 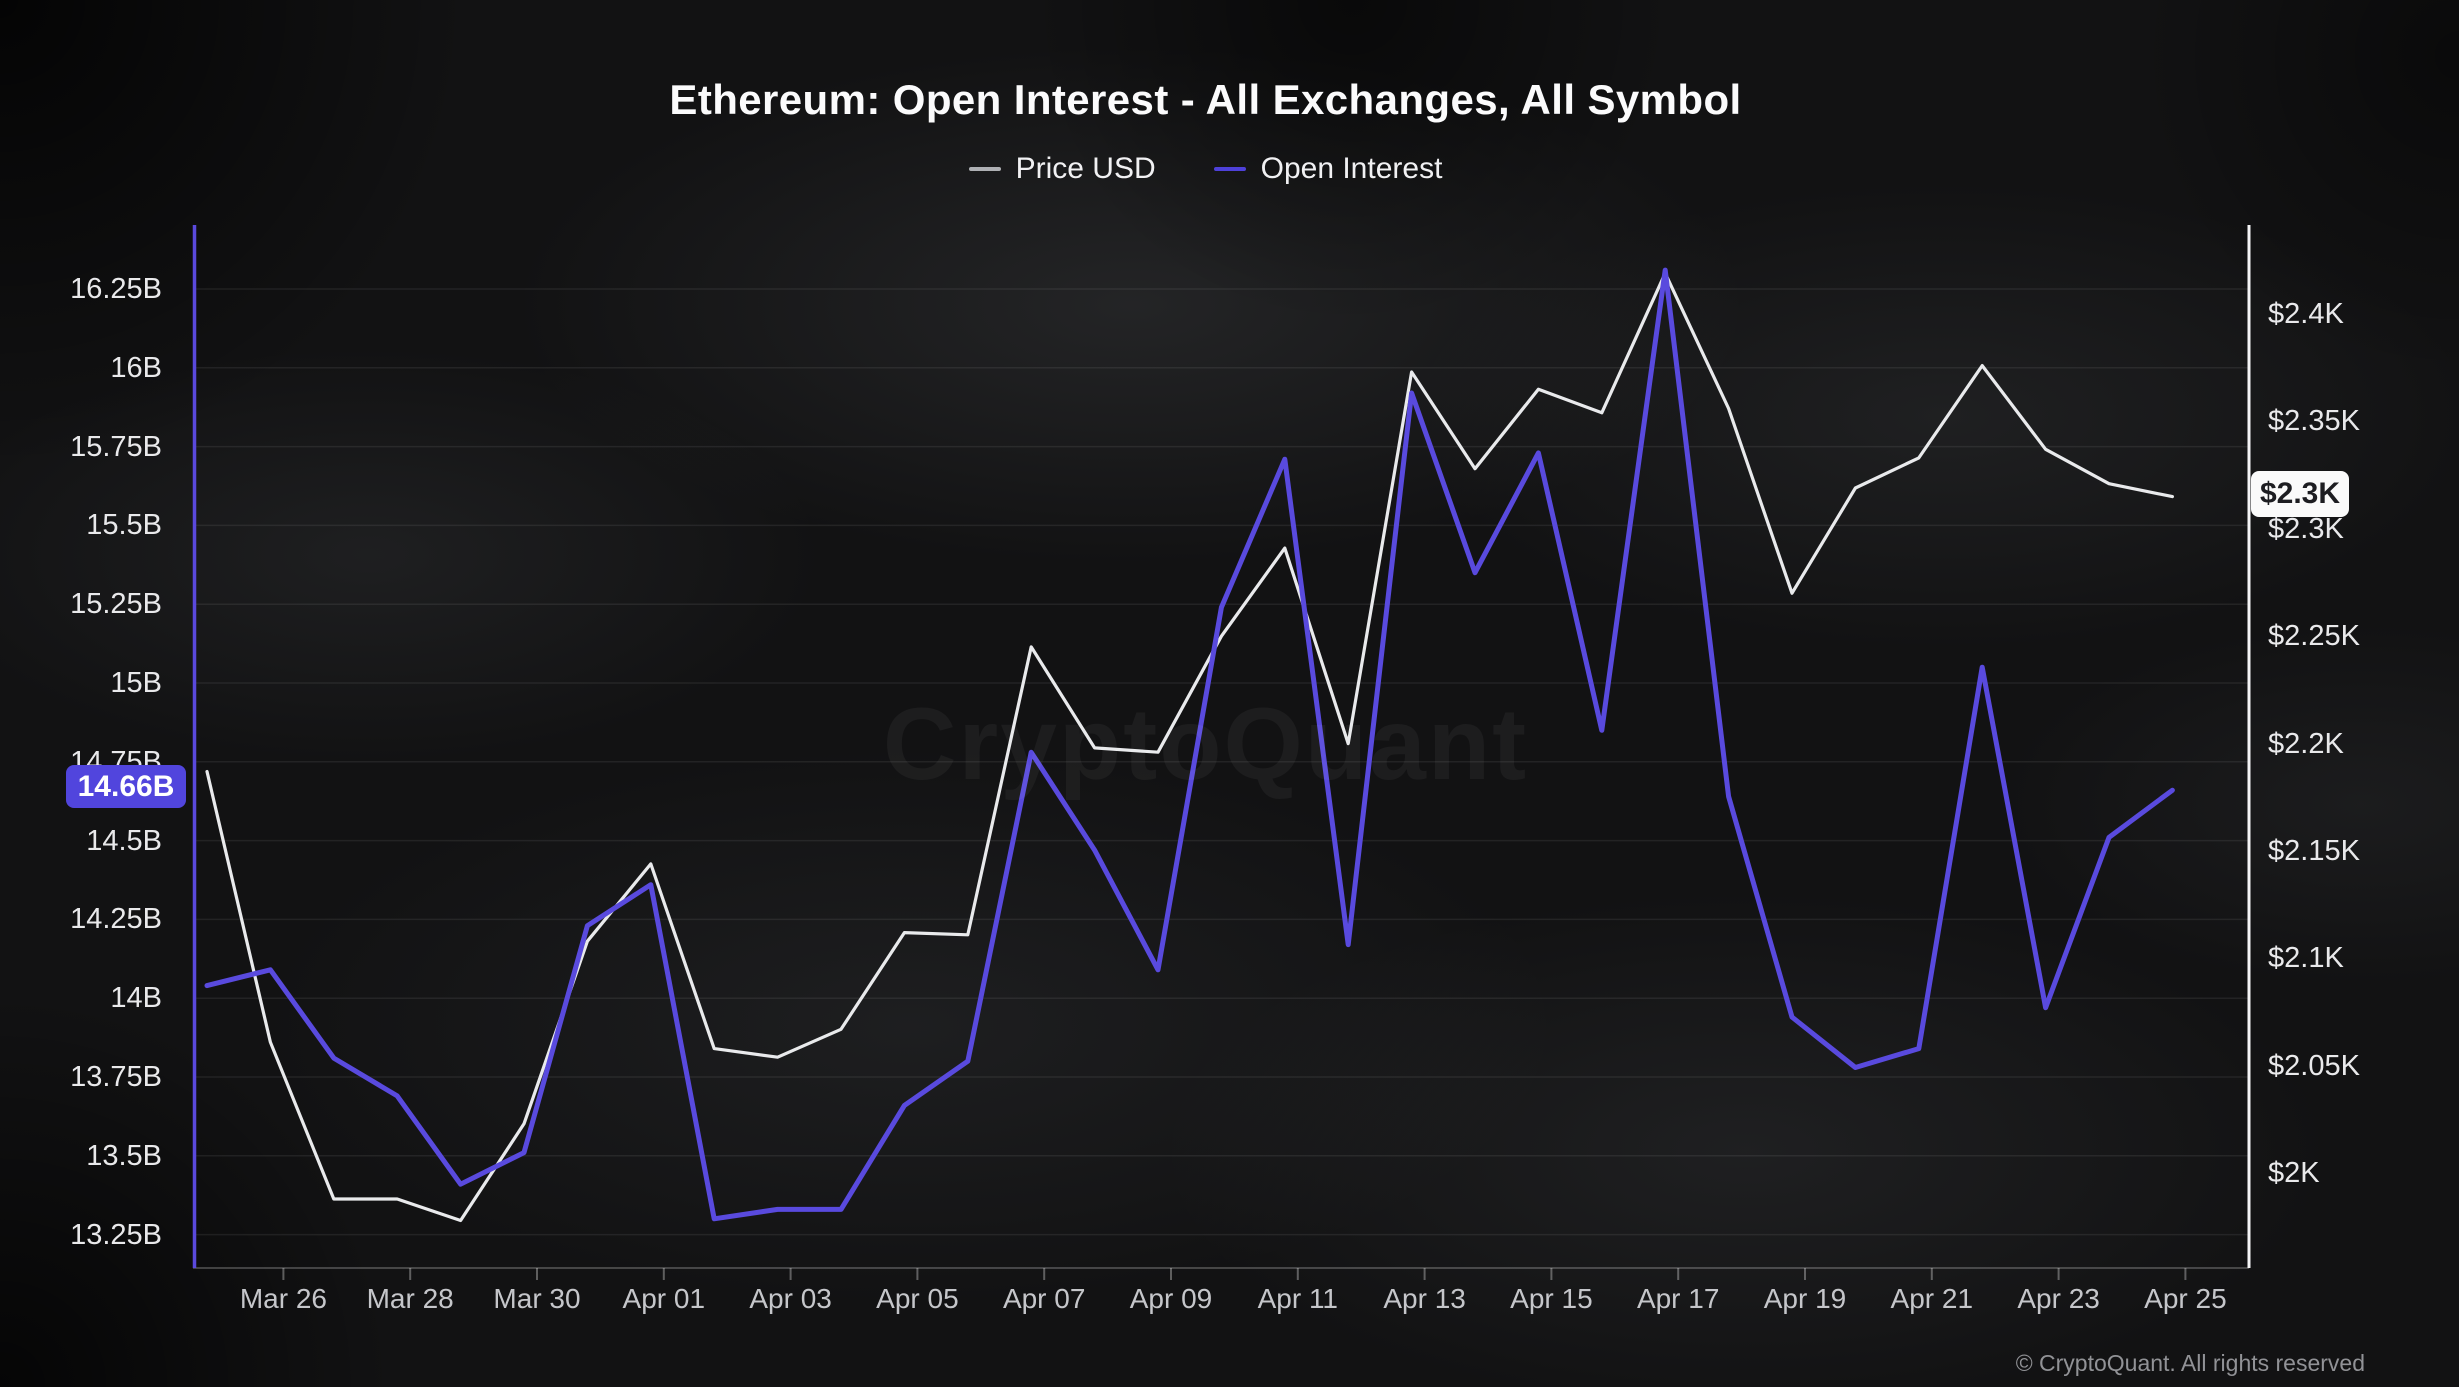 I want to click on copyright-text: © CryptoQuant. All rights reserved, so click(x=2190, y=1363).